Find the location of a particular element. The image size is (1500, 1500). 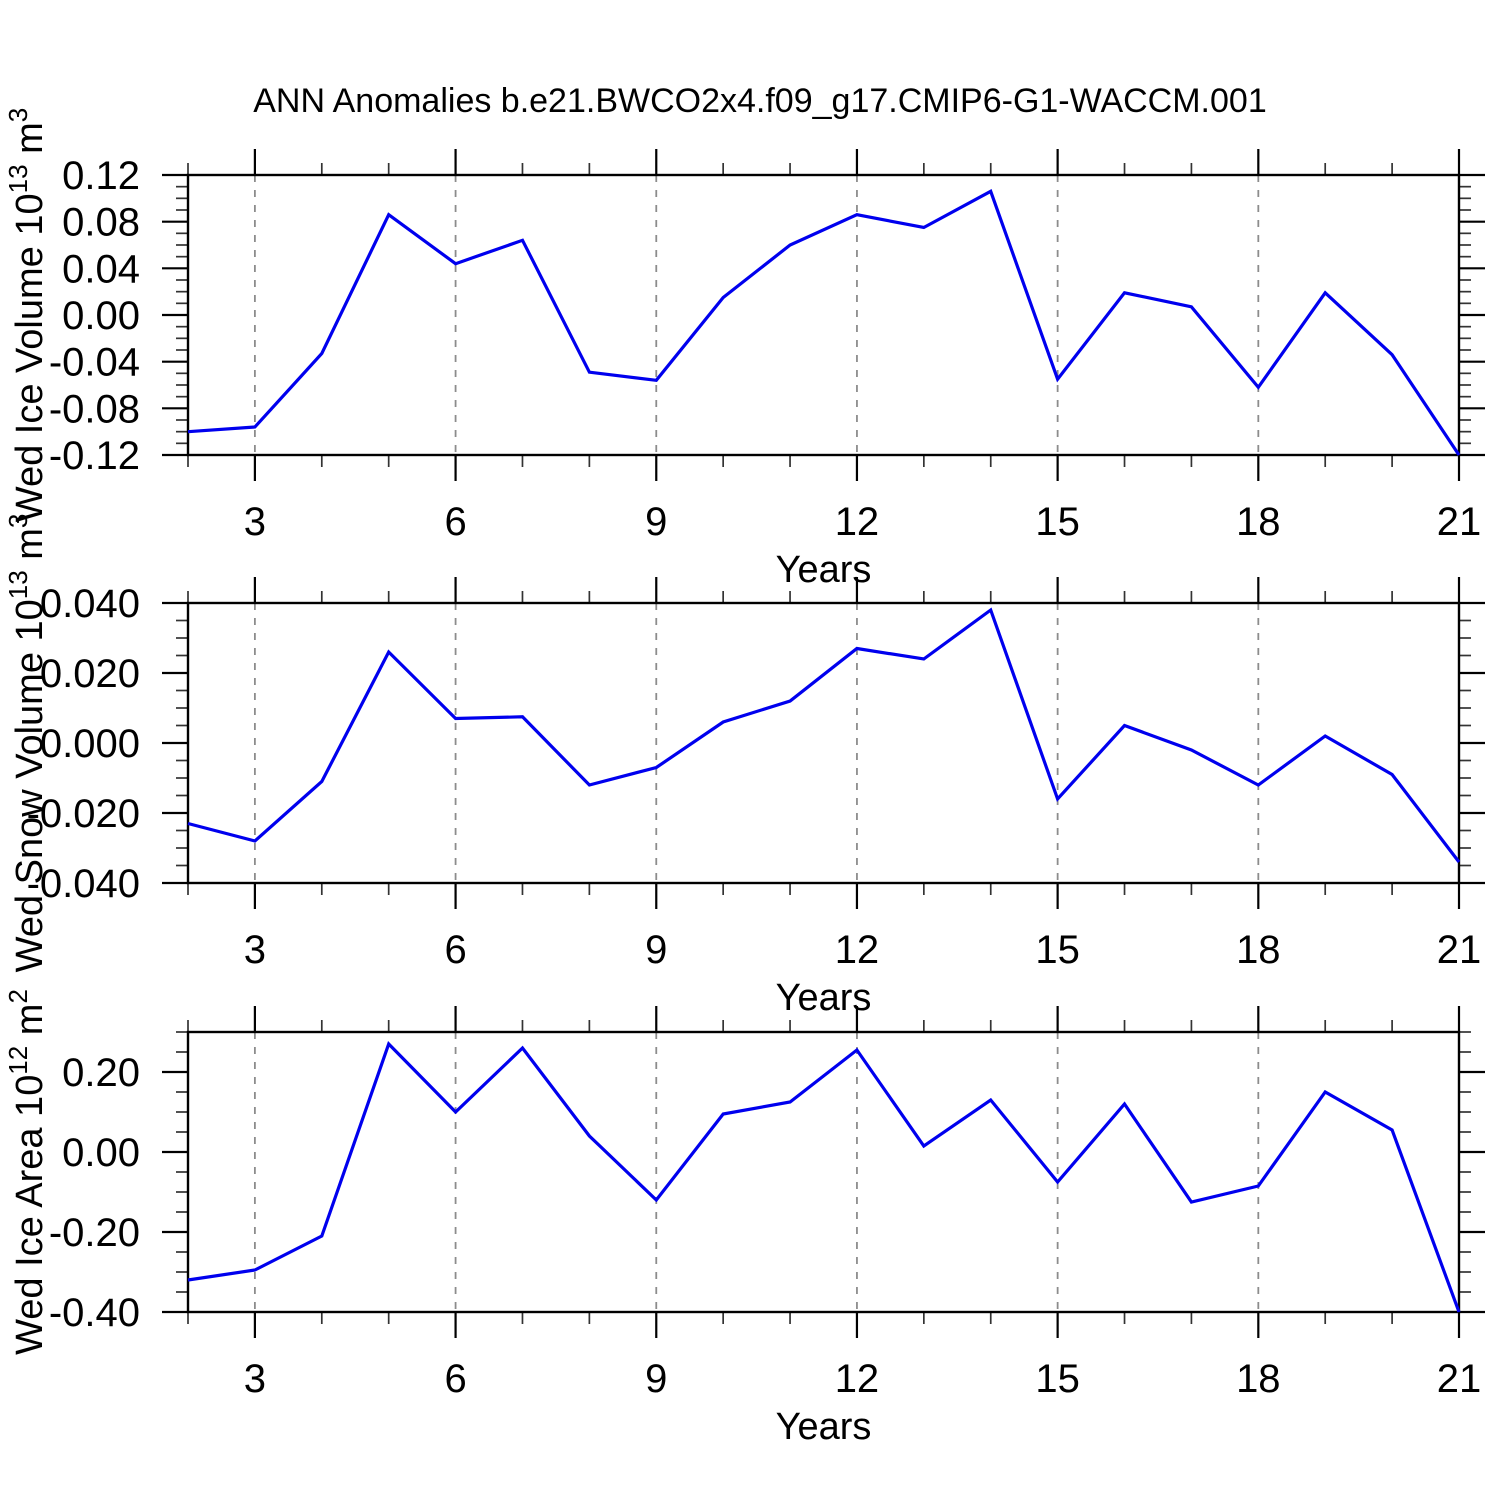

svg-text: -0.40 is located at coordinates (94, 1313).